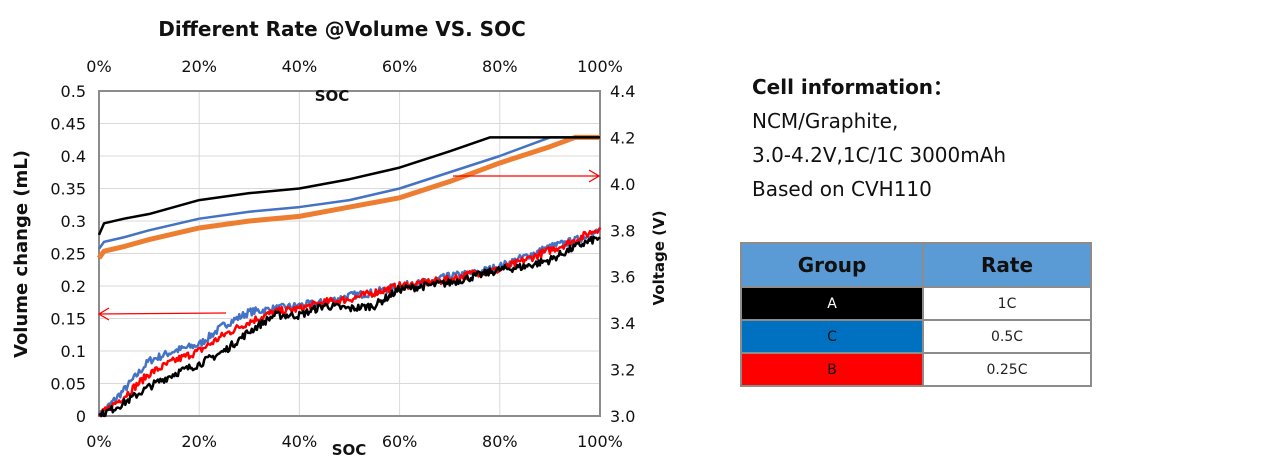 The height and width of the screenshot is (466, 1278). What do you see at coordinates (349, 450) in the screenshot?
I see `x-axis-label: SOC` at bounding box center [349, 450].